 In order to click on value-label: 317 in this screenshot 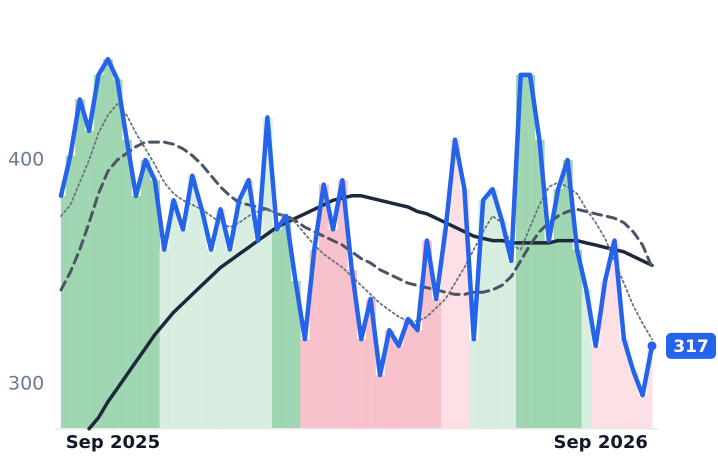, I will do `click(691, 347)`.